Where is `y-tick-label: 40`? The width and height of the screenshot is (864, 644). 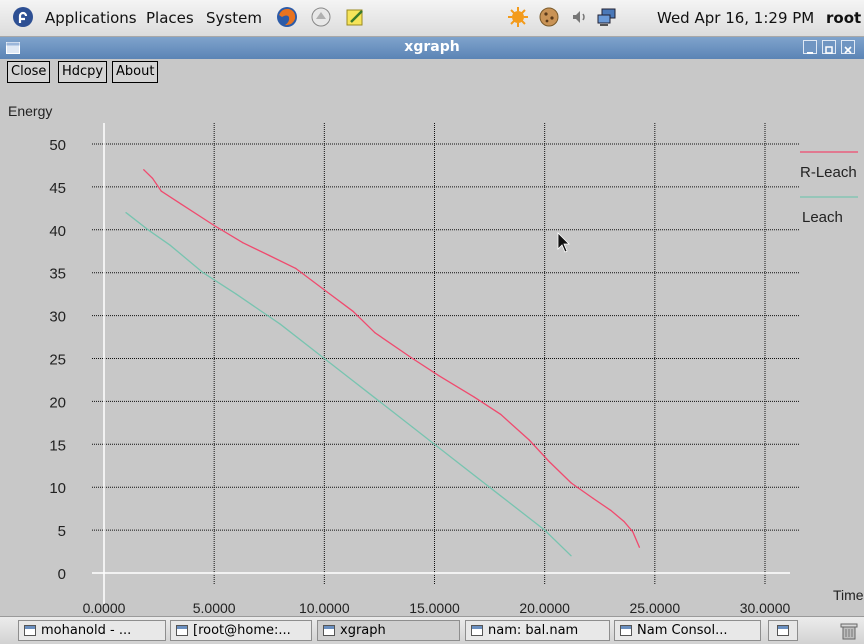 y-tick-label: 40 is located at coordinates (57, 231).